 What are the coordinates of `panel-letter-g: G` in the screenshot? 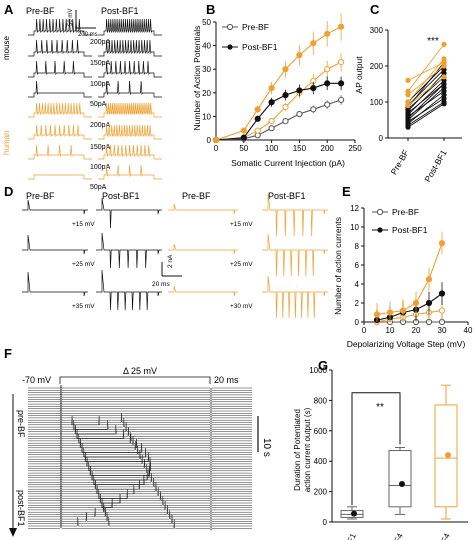 It's located at (323, 365).